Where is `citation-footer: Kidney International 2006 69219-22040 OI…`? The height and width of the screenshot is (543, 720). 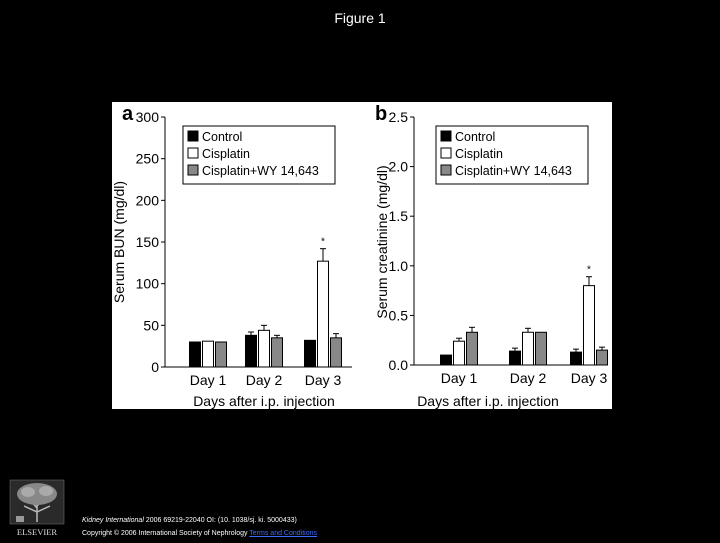
citation-footer: Kidney International 2006 69219-22040 OI… is located at coordinates (199, 527).